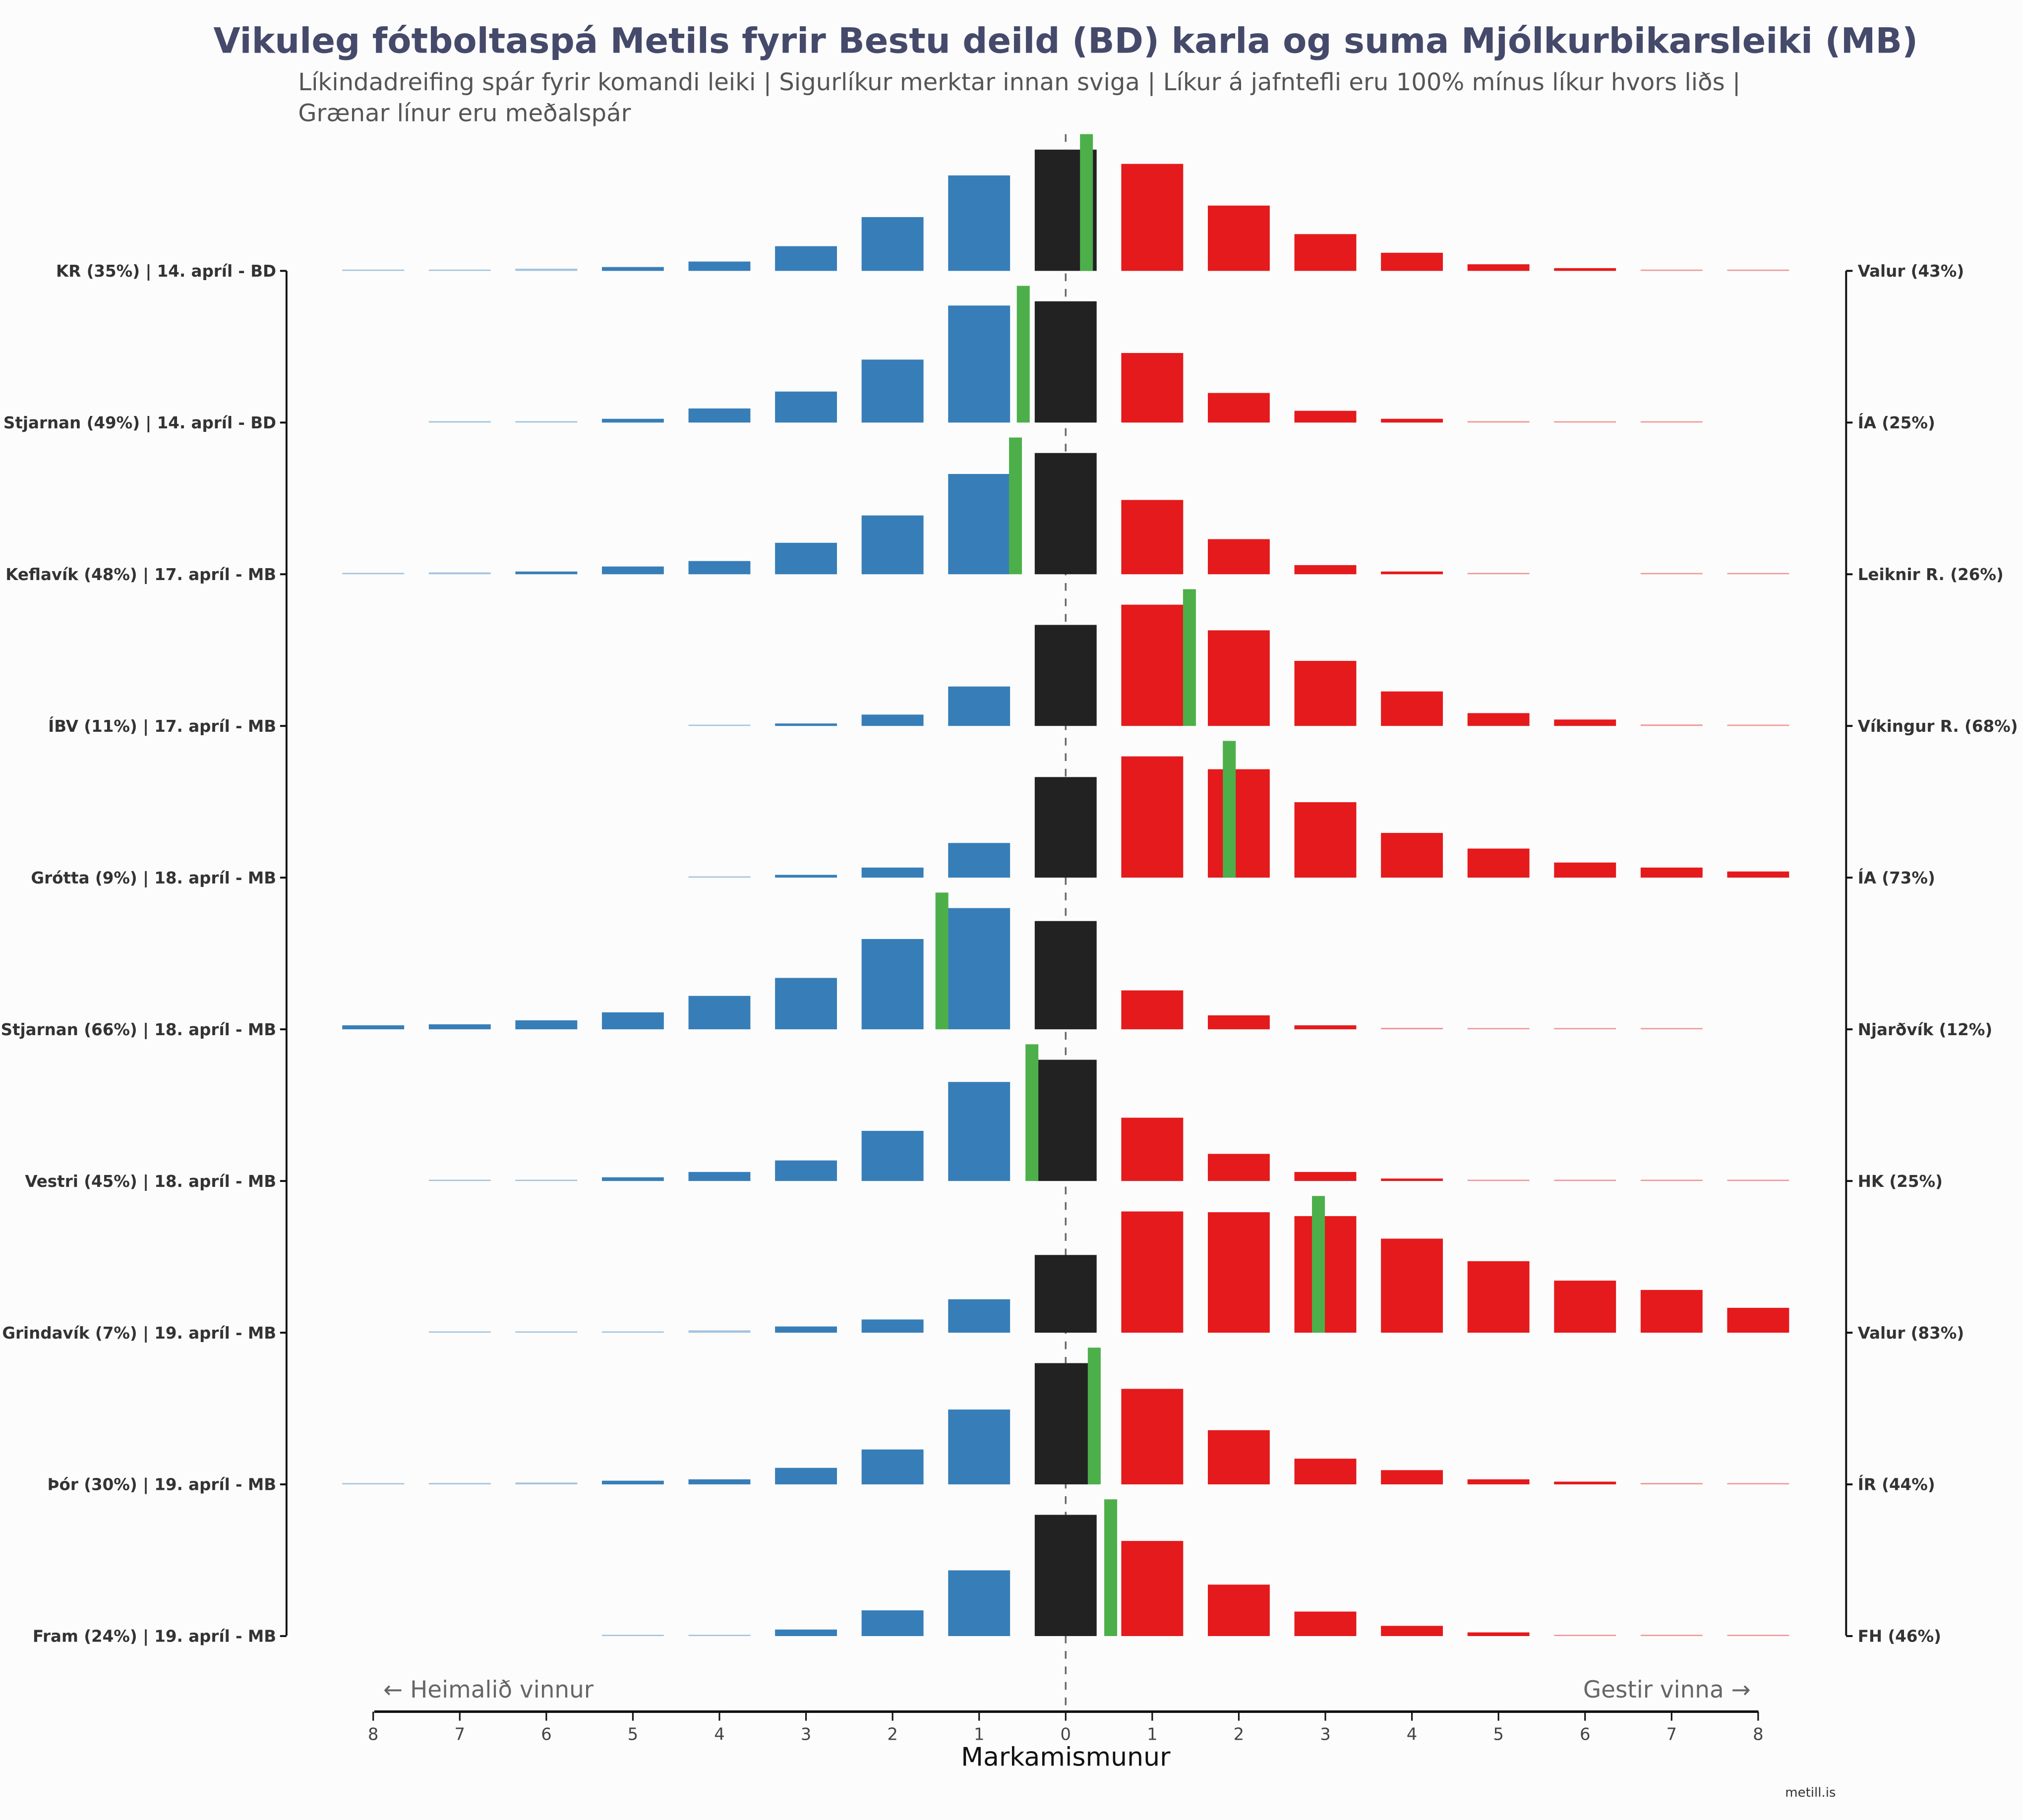 This screenshot has width=2023, height=1820. I want to click on away-team-label: Valur (43%), so click(1911, 271).